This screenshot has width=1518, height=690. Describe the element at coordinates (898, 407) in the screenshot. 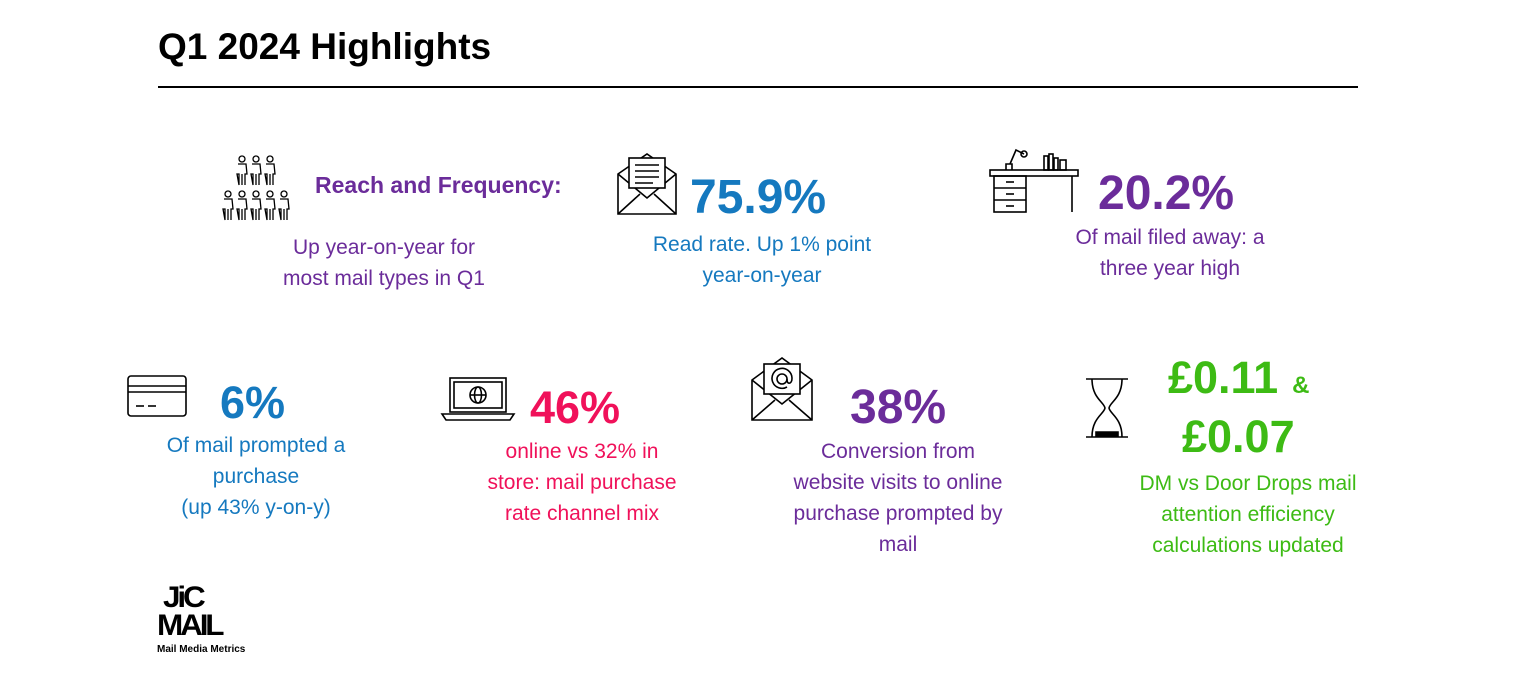

I see `conversion-value: 38%` at that location.